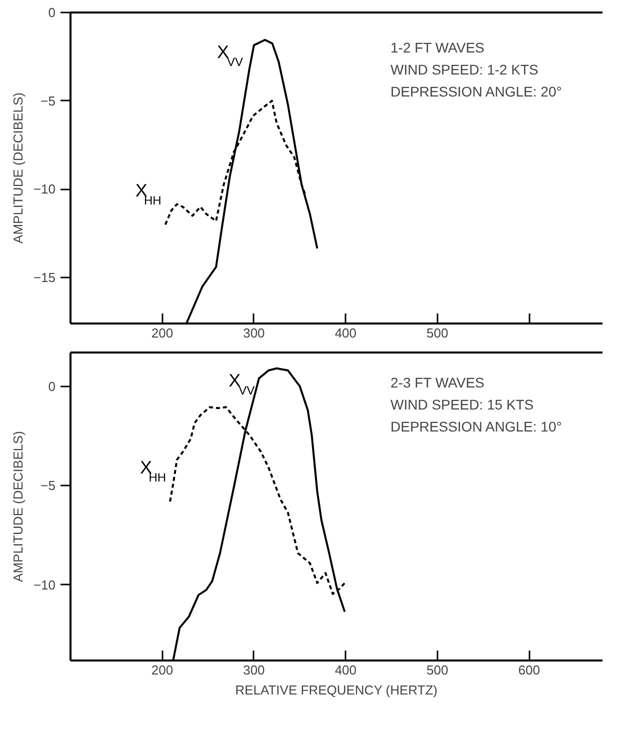  What do you see at coordinates (336, 690) in the screenshot?
I see `x-axis-title: RELATIVE FREQUENCY (HERTZ)` at bounding box center [336, 690].